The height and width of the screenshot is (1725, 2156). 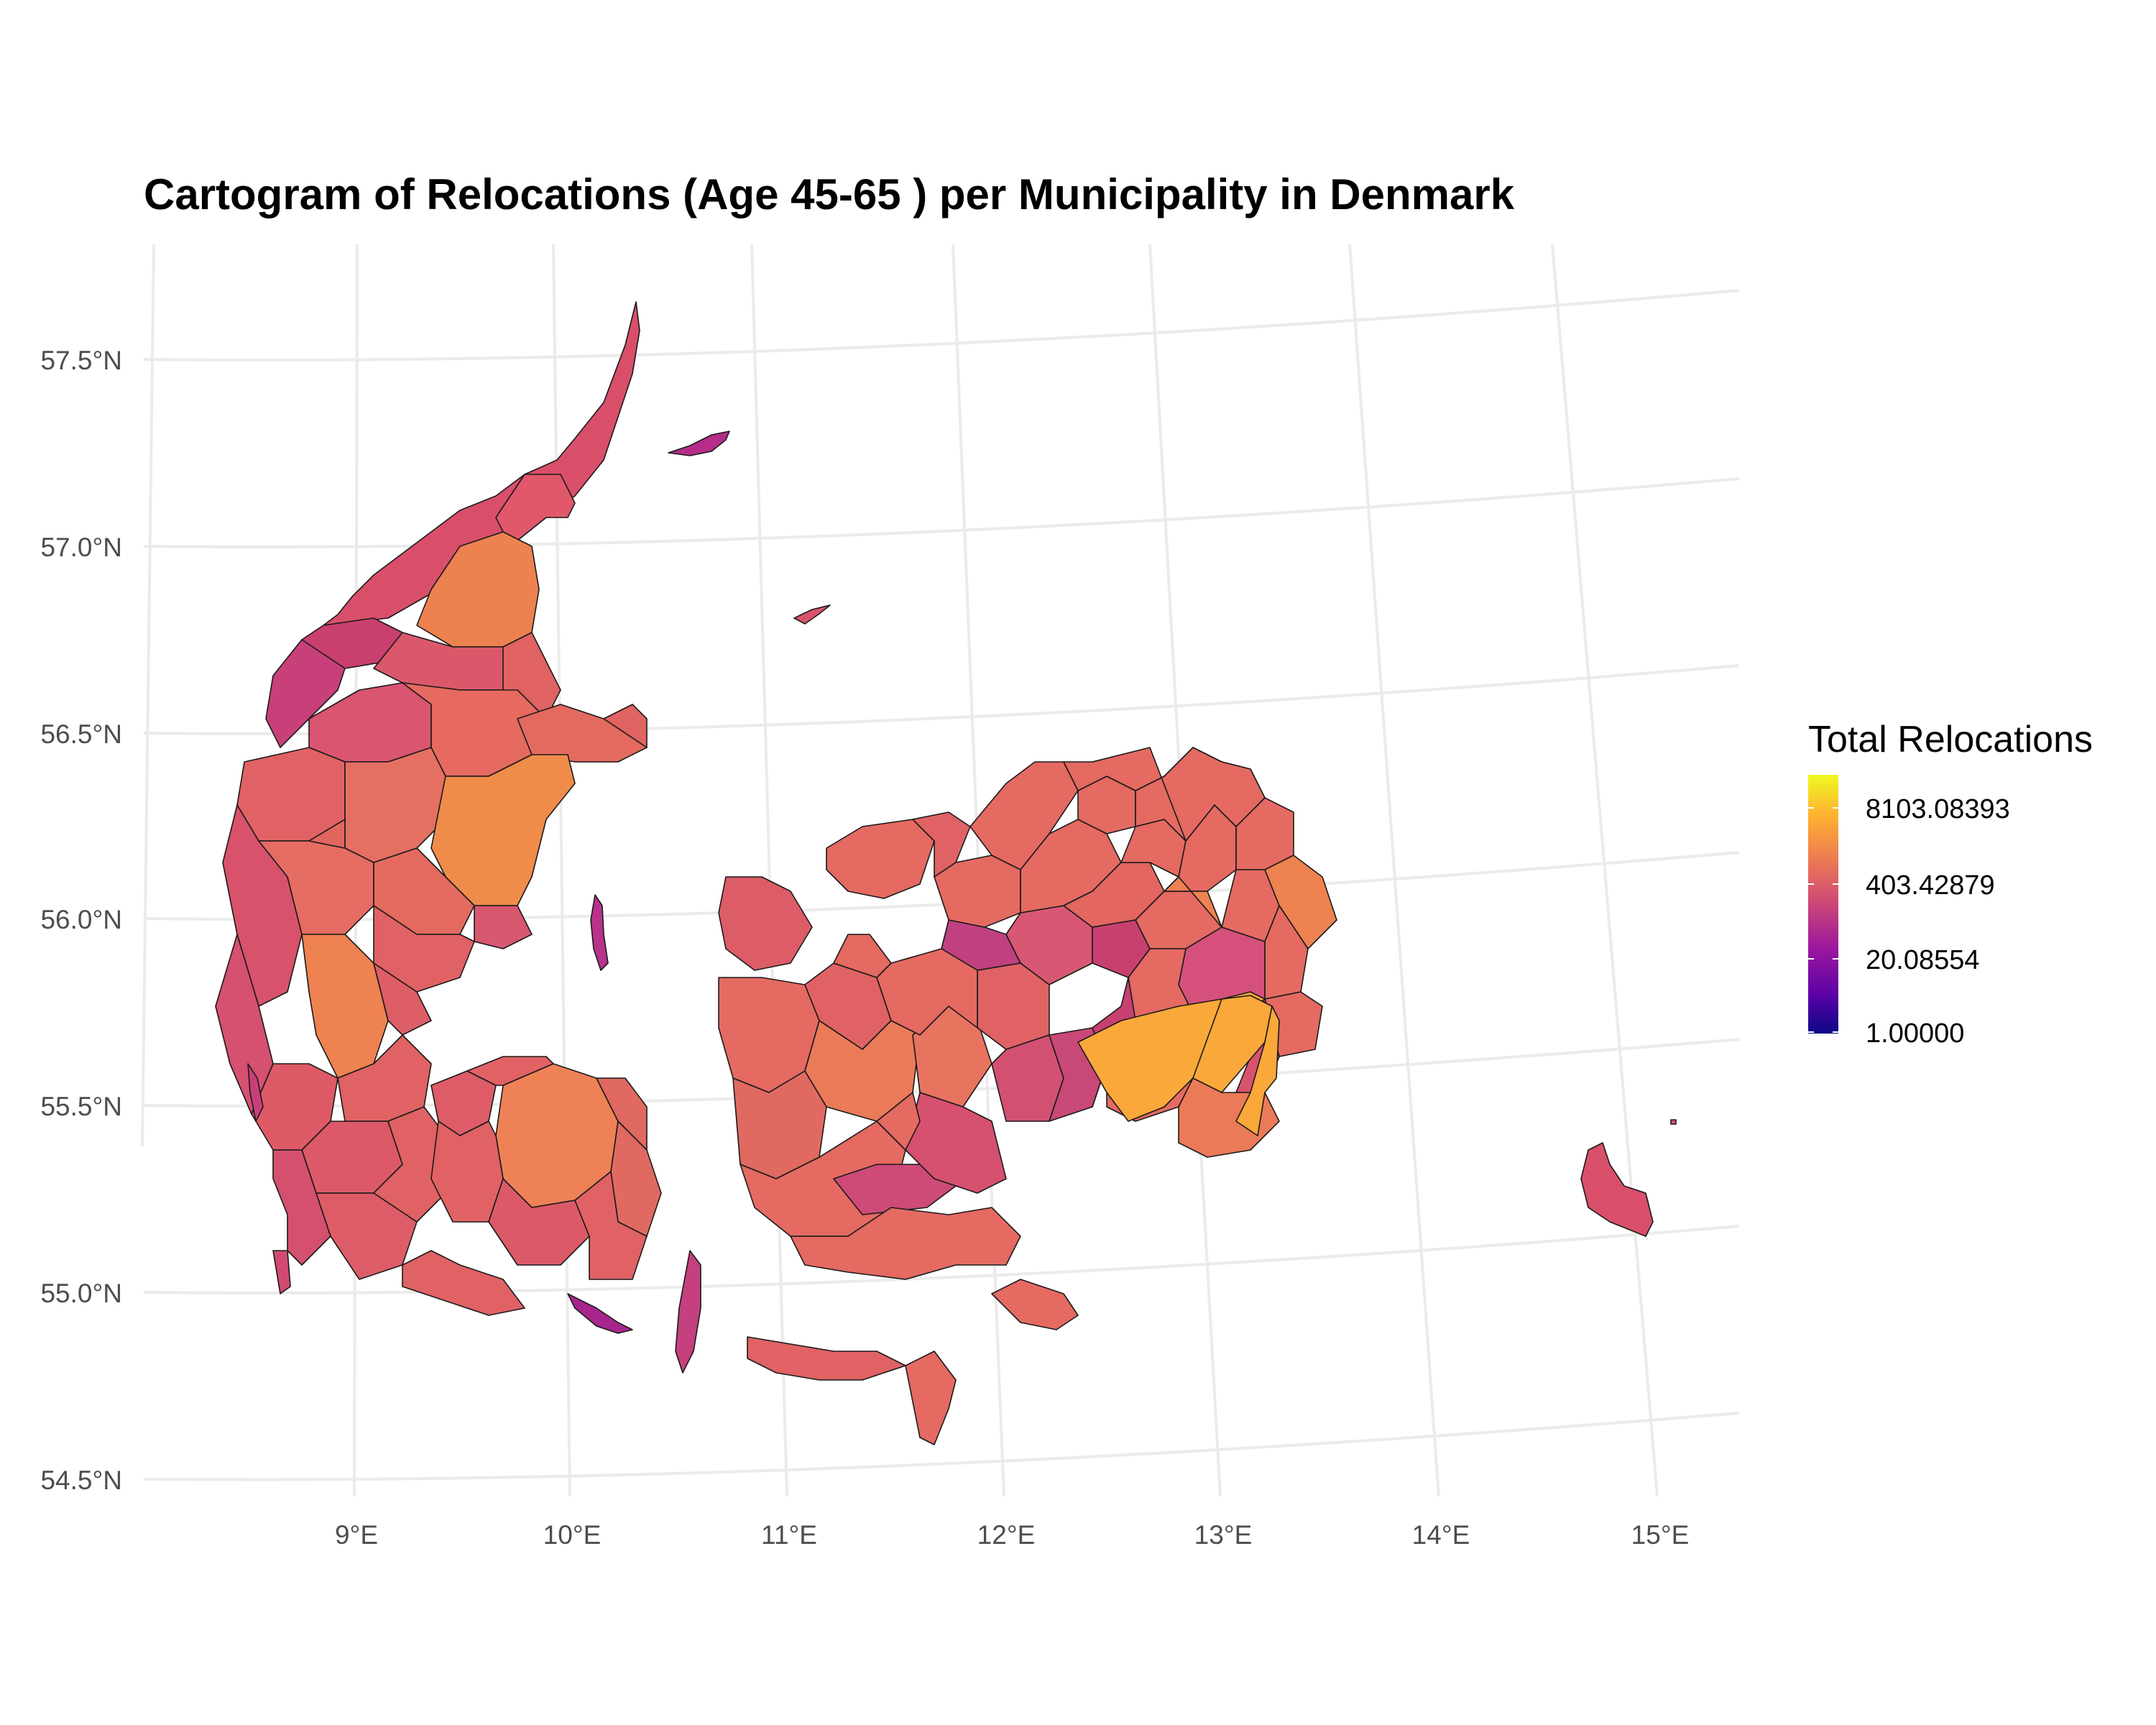 I want to click on legend-title: Total Relocations, so click(x=1951, y=739).